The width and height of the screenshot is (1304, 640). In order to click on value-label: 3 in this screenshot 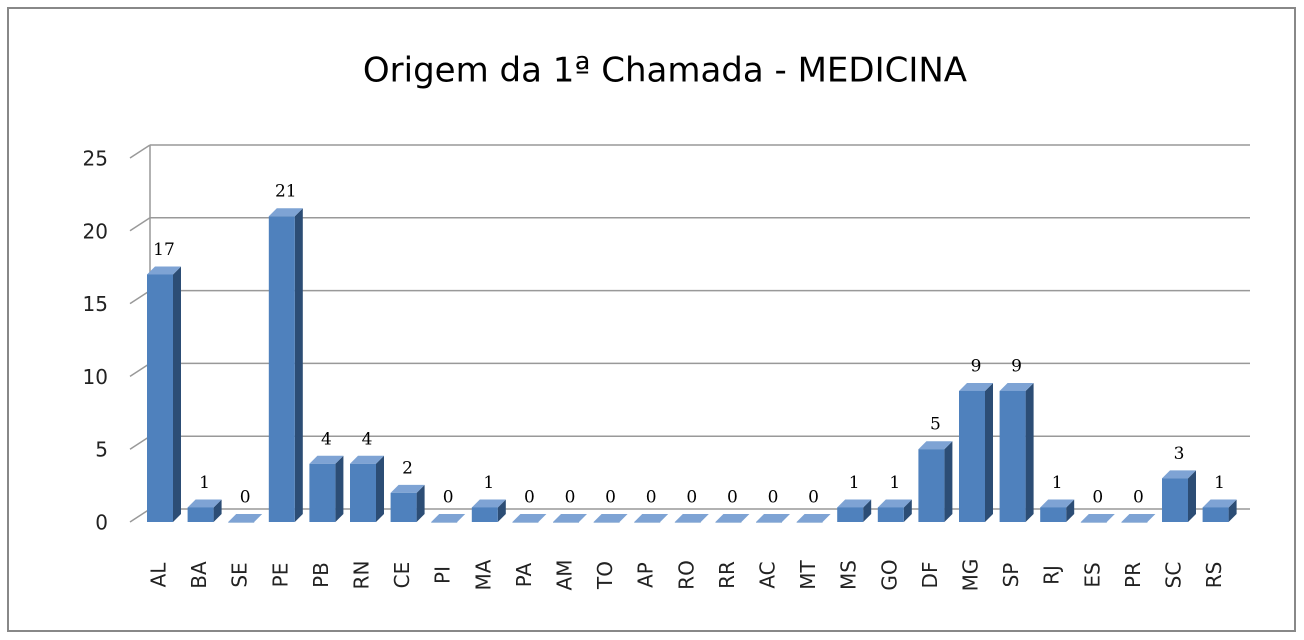, I will do `click(1179, 454)`.